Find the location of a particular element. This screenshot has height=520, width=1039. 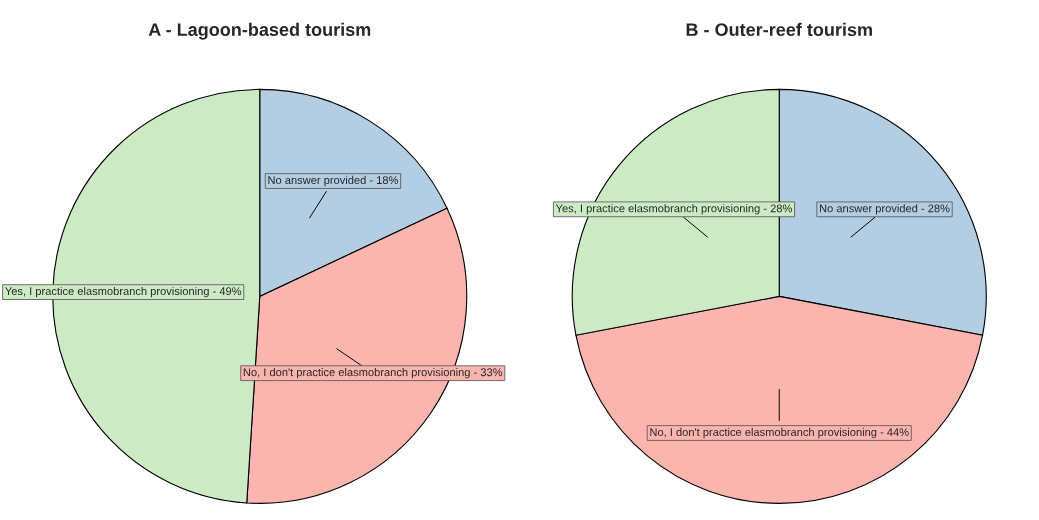

slice-label: Yes, I practice elasmobranch provisioning - 28% is located at coordinates (673, 209).